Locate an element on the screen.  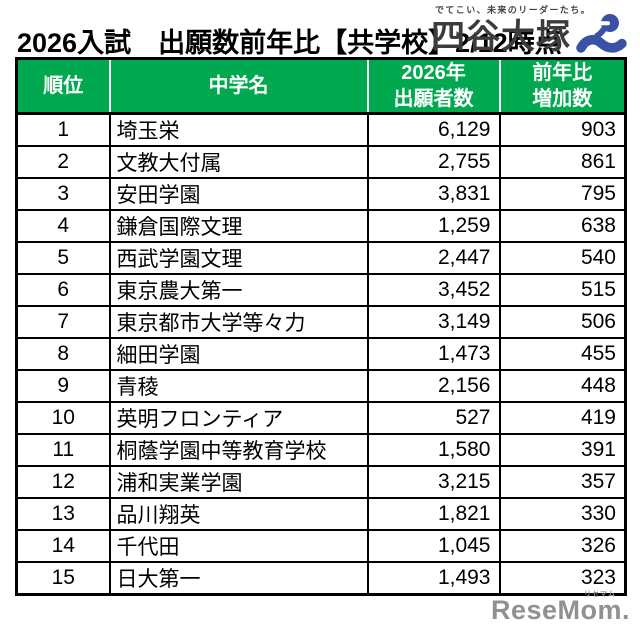
school-cell: 鎌倉国際文理 is located at coordinates (238, 226).